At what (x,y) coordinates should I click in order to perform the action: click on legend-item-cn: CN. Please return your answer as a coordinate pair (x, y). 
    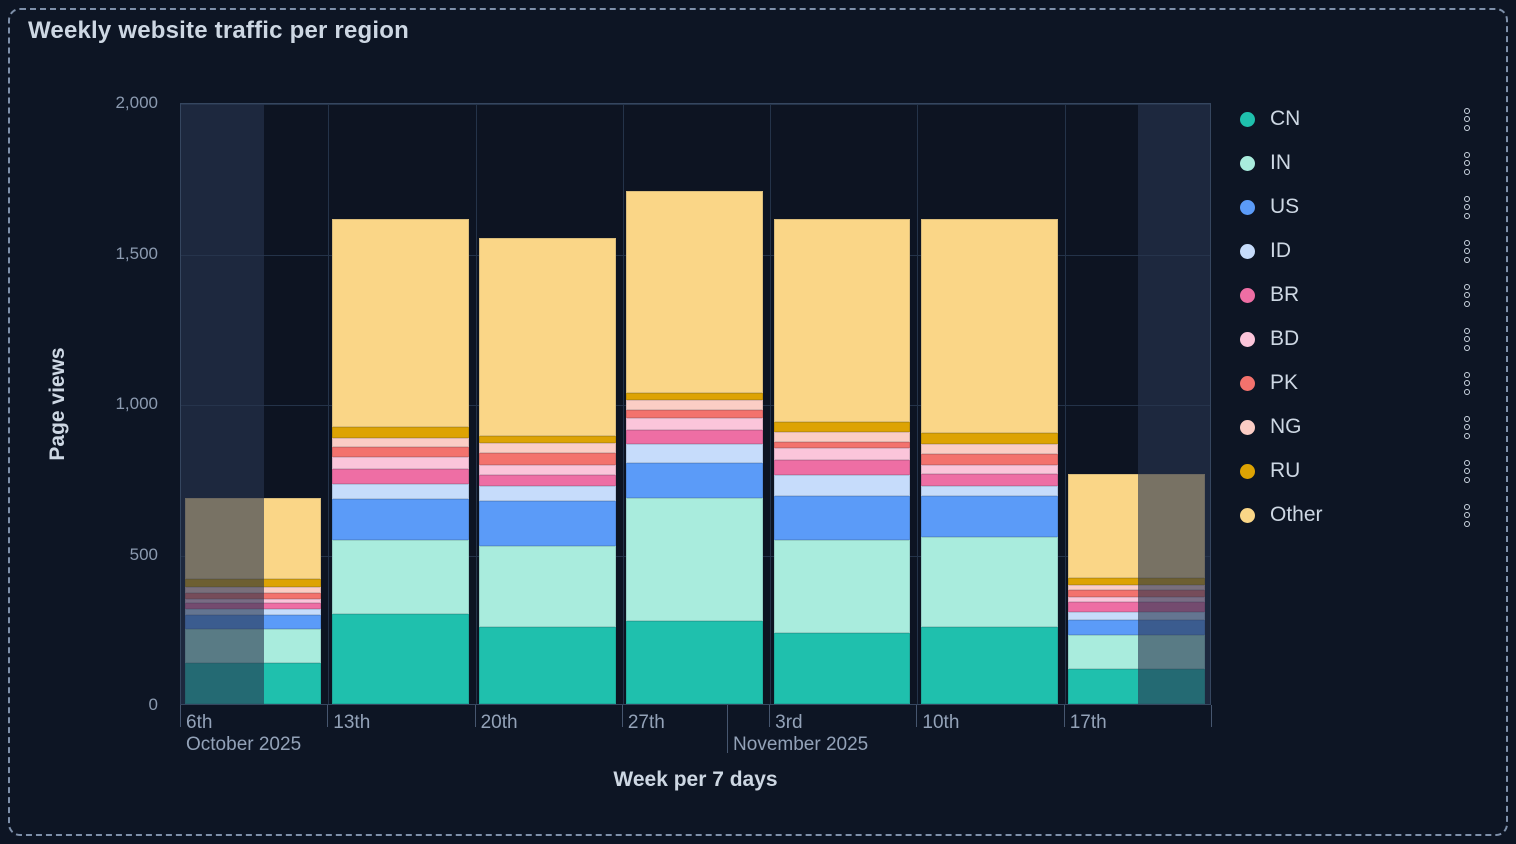
    Looking at the image, I should click on (1359, 119).